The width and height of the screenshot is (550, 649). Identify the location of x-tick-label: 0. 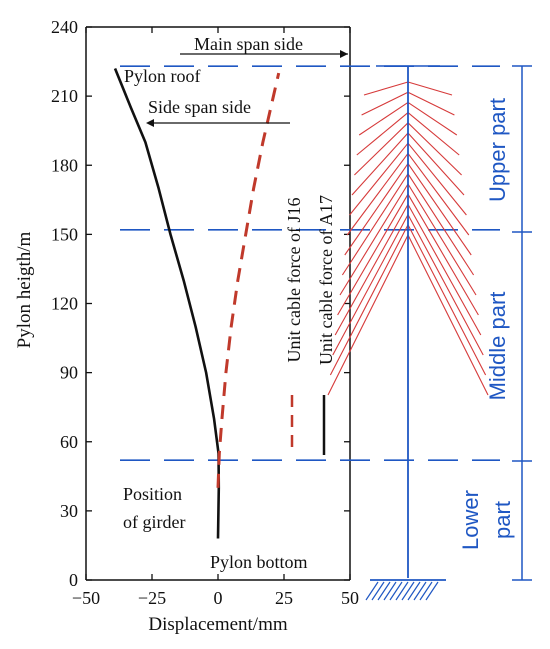
(218, 598).